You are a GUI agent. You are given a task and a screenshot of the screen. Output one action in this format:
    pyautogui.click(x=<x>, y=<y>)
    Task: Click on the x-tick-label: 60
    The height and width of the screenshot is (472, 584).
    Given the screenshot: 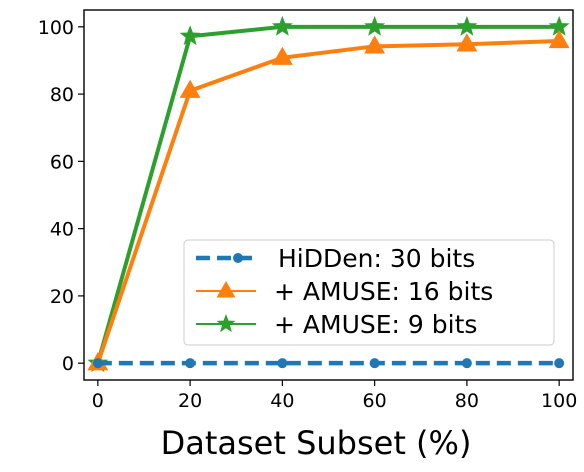 What is the action you would take?
    pyautogui.click(x=375, y=401)
    